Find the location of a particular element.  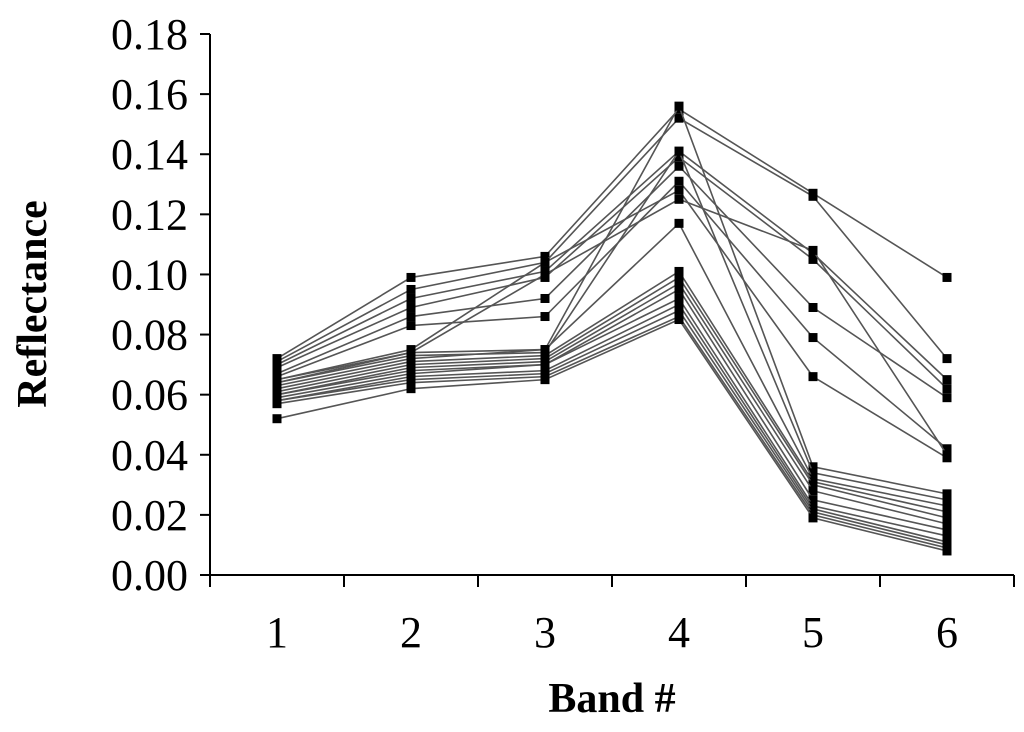

x-tick-label: 1 is located at coordinates (277, 632).